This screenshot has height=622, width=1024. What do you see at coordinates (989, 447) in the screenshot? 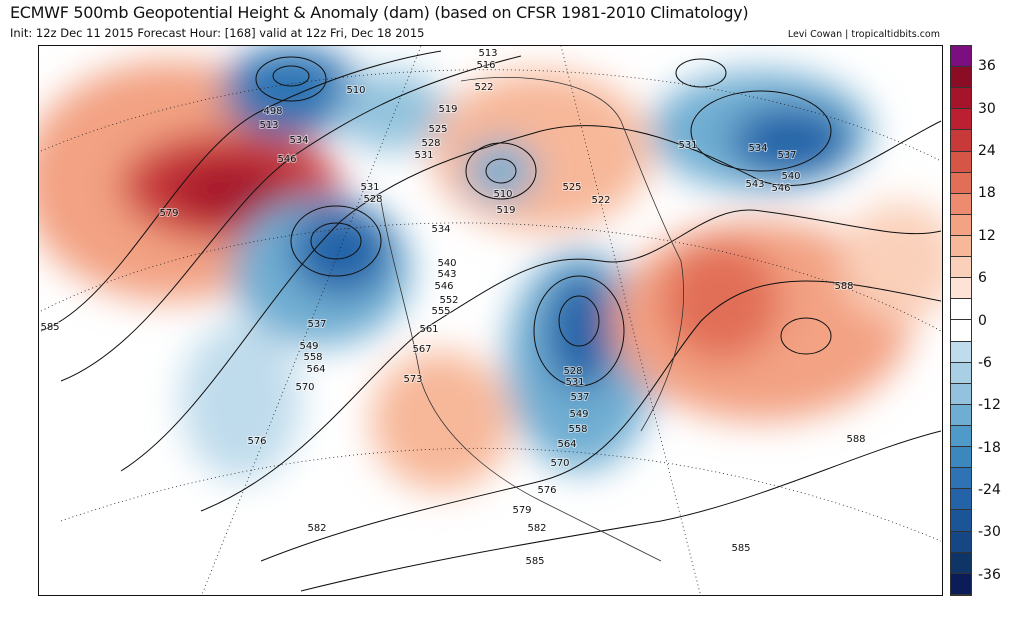
I see `colorbar-tick-label: -18` at bounding box center [989, 447].